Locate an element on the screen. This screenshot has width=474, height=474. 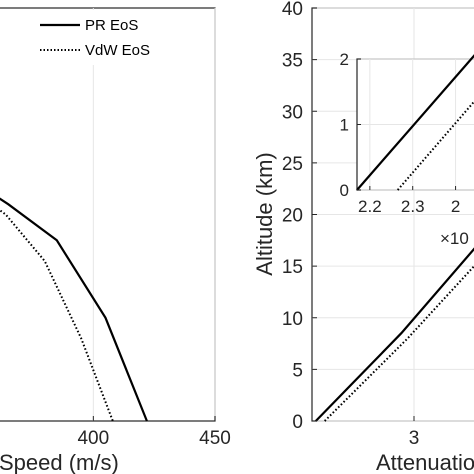
right-series is located at coordinates (394, 334).